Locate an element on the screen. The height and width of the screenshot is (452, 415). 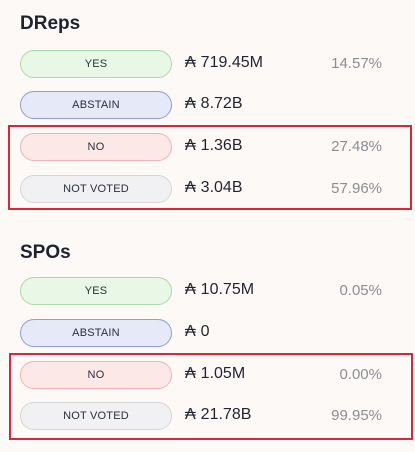
dreps-no-amount: ₳ 1.36B is located at coordinates (214, 145).